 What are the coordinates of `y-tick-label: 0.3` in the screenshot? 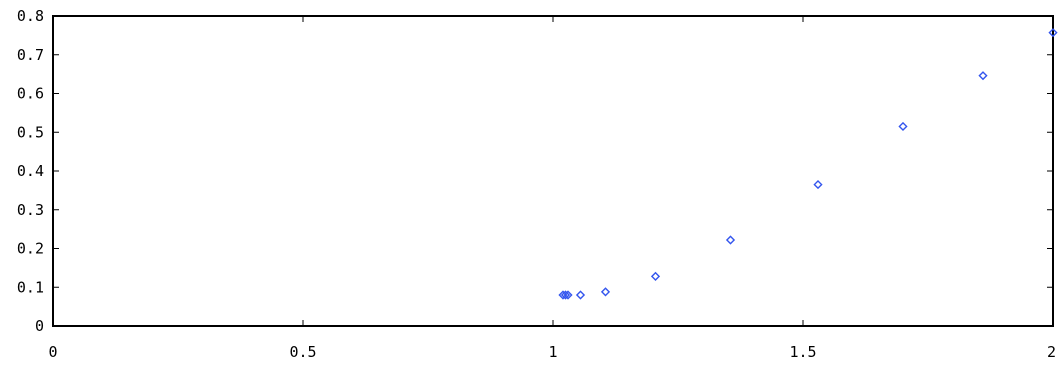 It's located at (30, 210).